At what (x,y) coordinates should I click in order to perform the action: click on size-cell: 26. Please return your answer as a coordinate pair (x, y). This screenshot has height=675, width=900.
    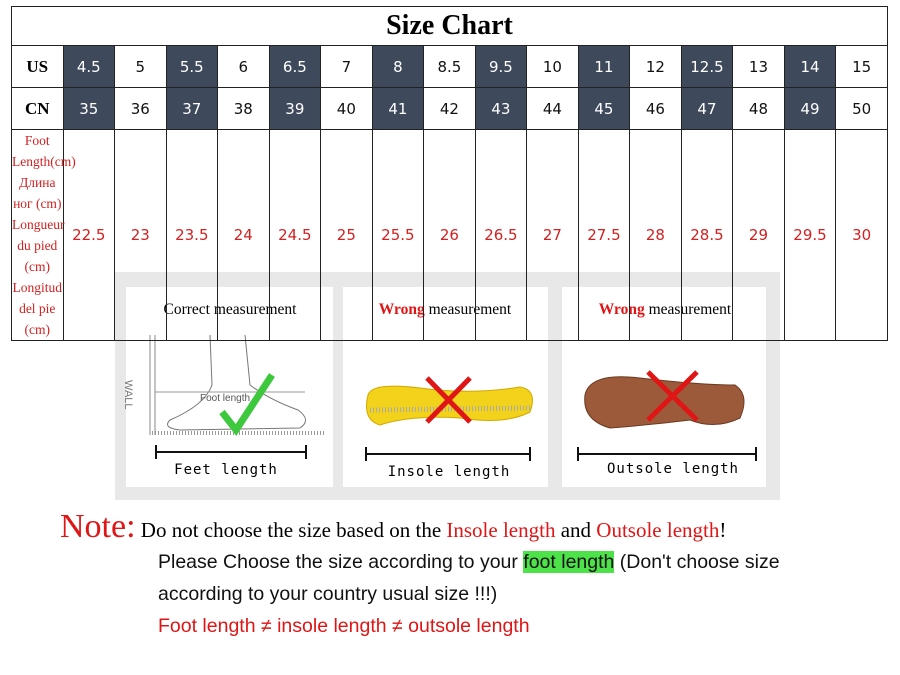
    Looking at the image, I should click on (449, 235).